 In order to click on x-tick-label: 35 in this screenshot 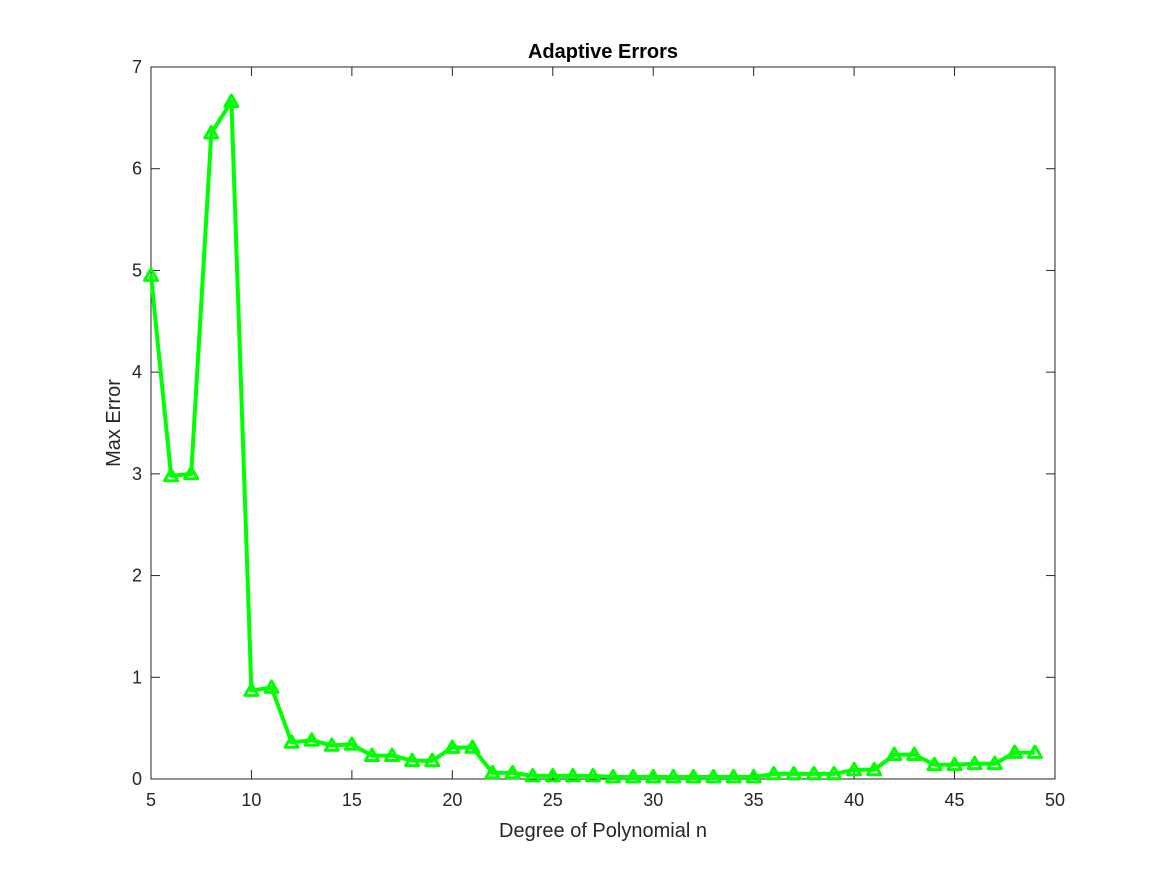, I will do `click(754, 800)`.